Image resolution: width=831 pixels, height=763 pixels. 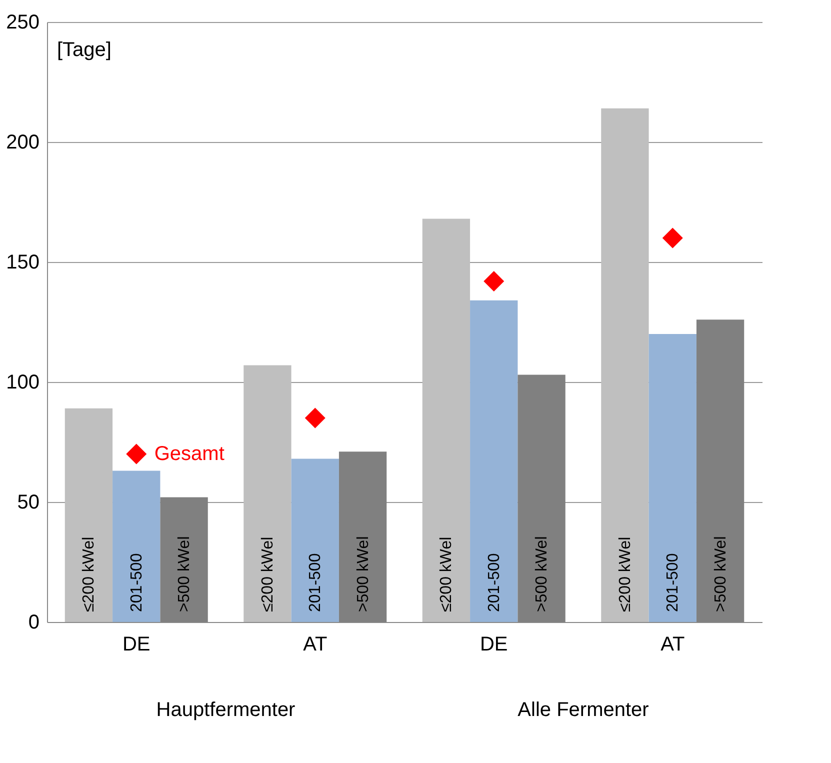 What do you see at coordinates (23, 263) in the screenshot?
I see `y-tick-label: 150` at bounding box center [23, 263].